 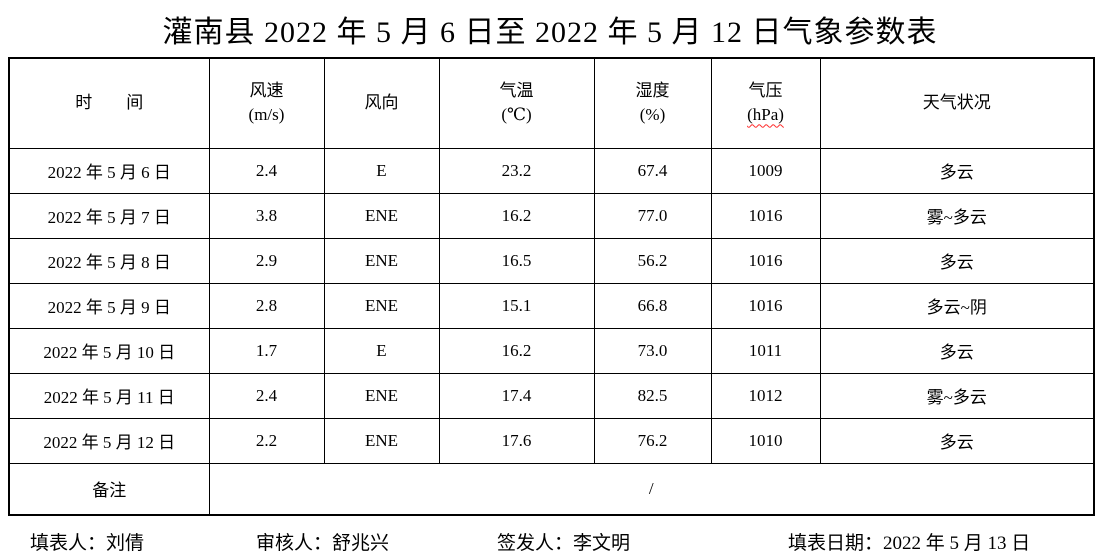 I want to click on cell-wind-speed: 2.2, so click(x=266, y=440).